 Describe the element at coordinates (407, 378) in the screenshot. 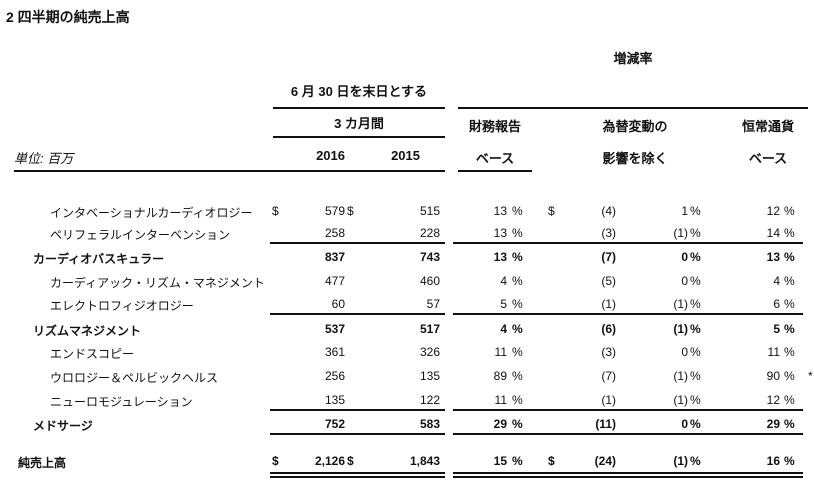

I see `table-row: ウロロジー＆ペルビックヘルス 256 135 89% (7) (1)% 90% *` at that location.